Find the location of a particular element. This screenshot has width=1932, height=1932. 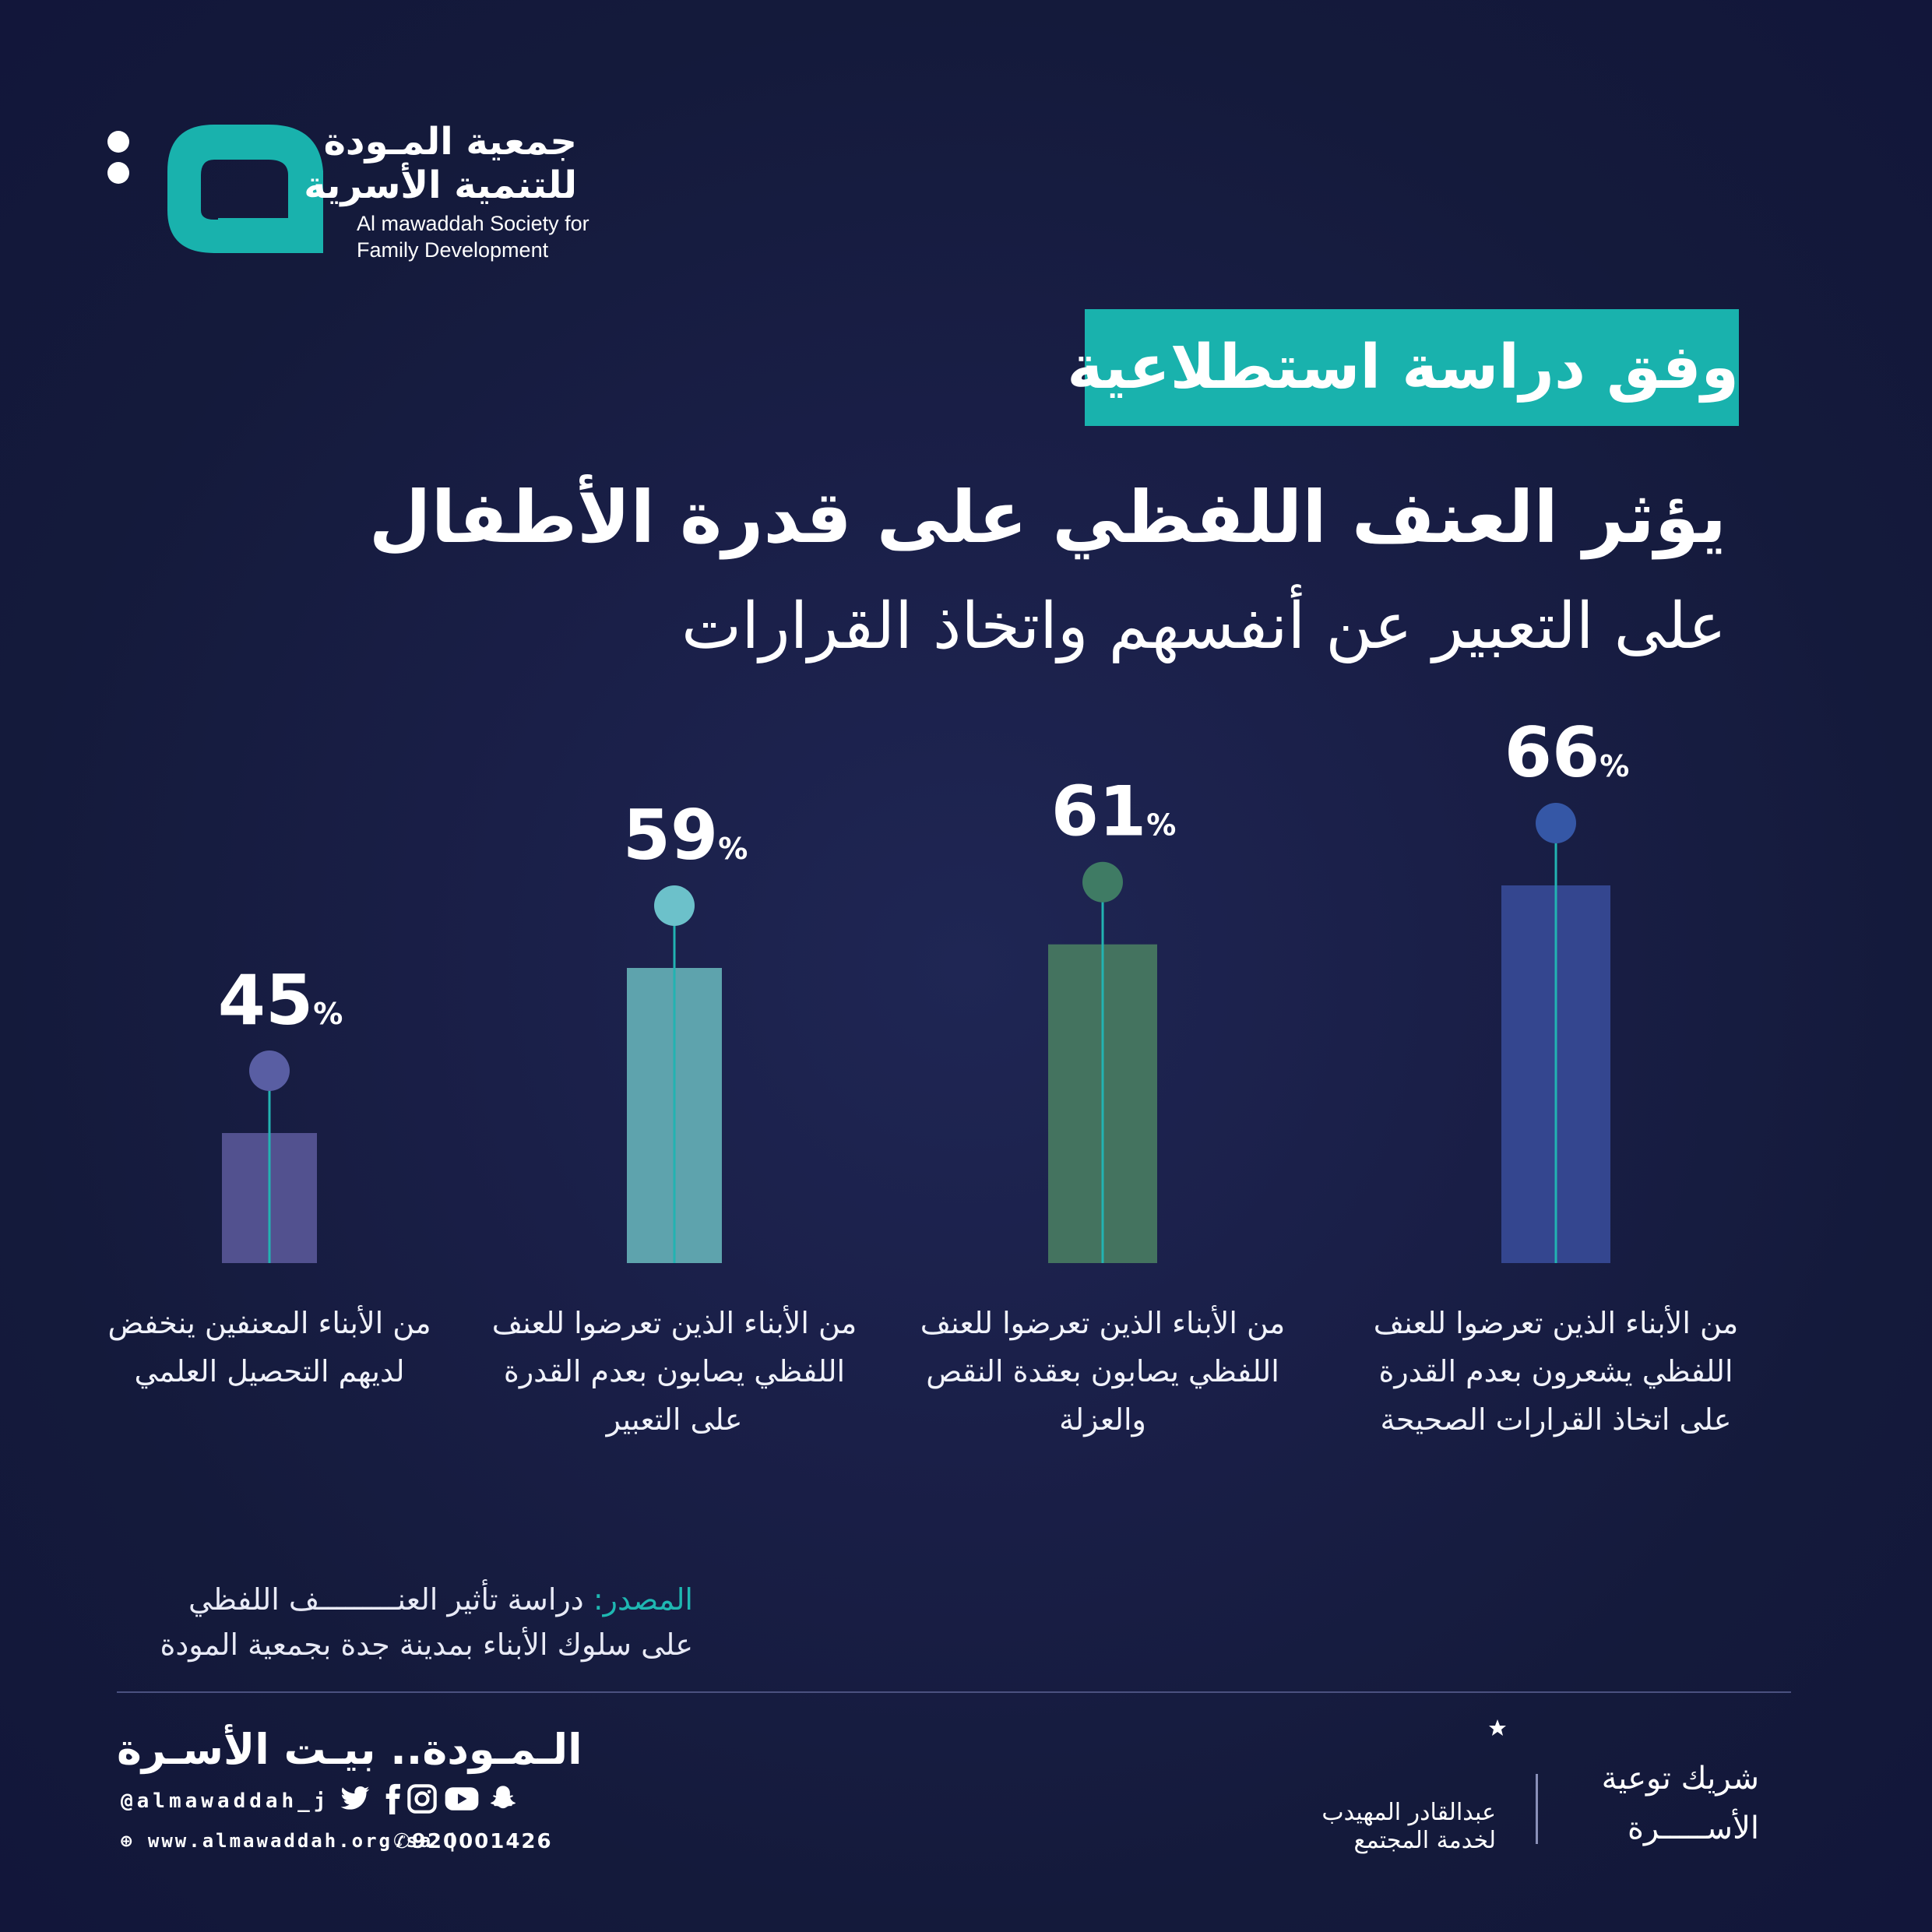

website-text: www.almawaddah.org.sa is located at coordinates (290, 1841).